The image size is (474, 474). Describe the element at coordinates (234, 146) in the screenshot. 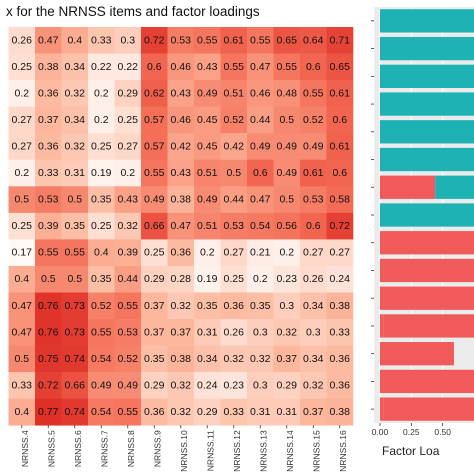

I see `heatmap-cell-label: 0.42` at that location.